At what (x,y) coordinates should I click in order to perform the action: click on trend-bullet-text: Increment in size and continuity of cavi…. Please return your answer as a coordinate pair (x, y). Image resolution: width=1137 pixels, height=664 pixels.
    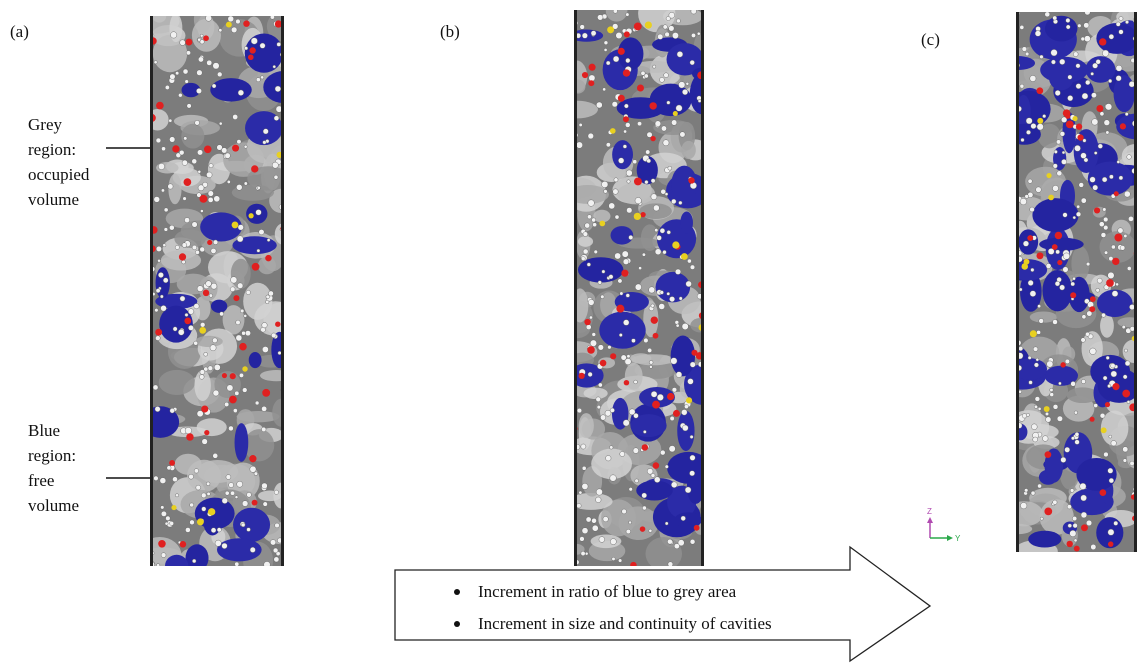
    Looking at the image, I should click on (625, 623).